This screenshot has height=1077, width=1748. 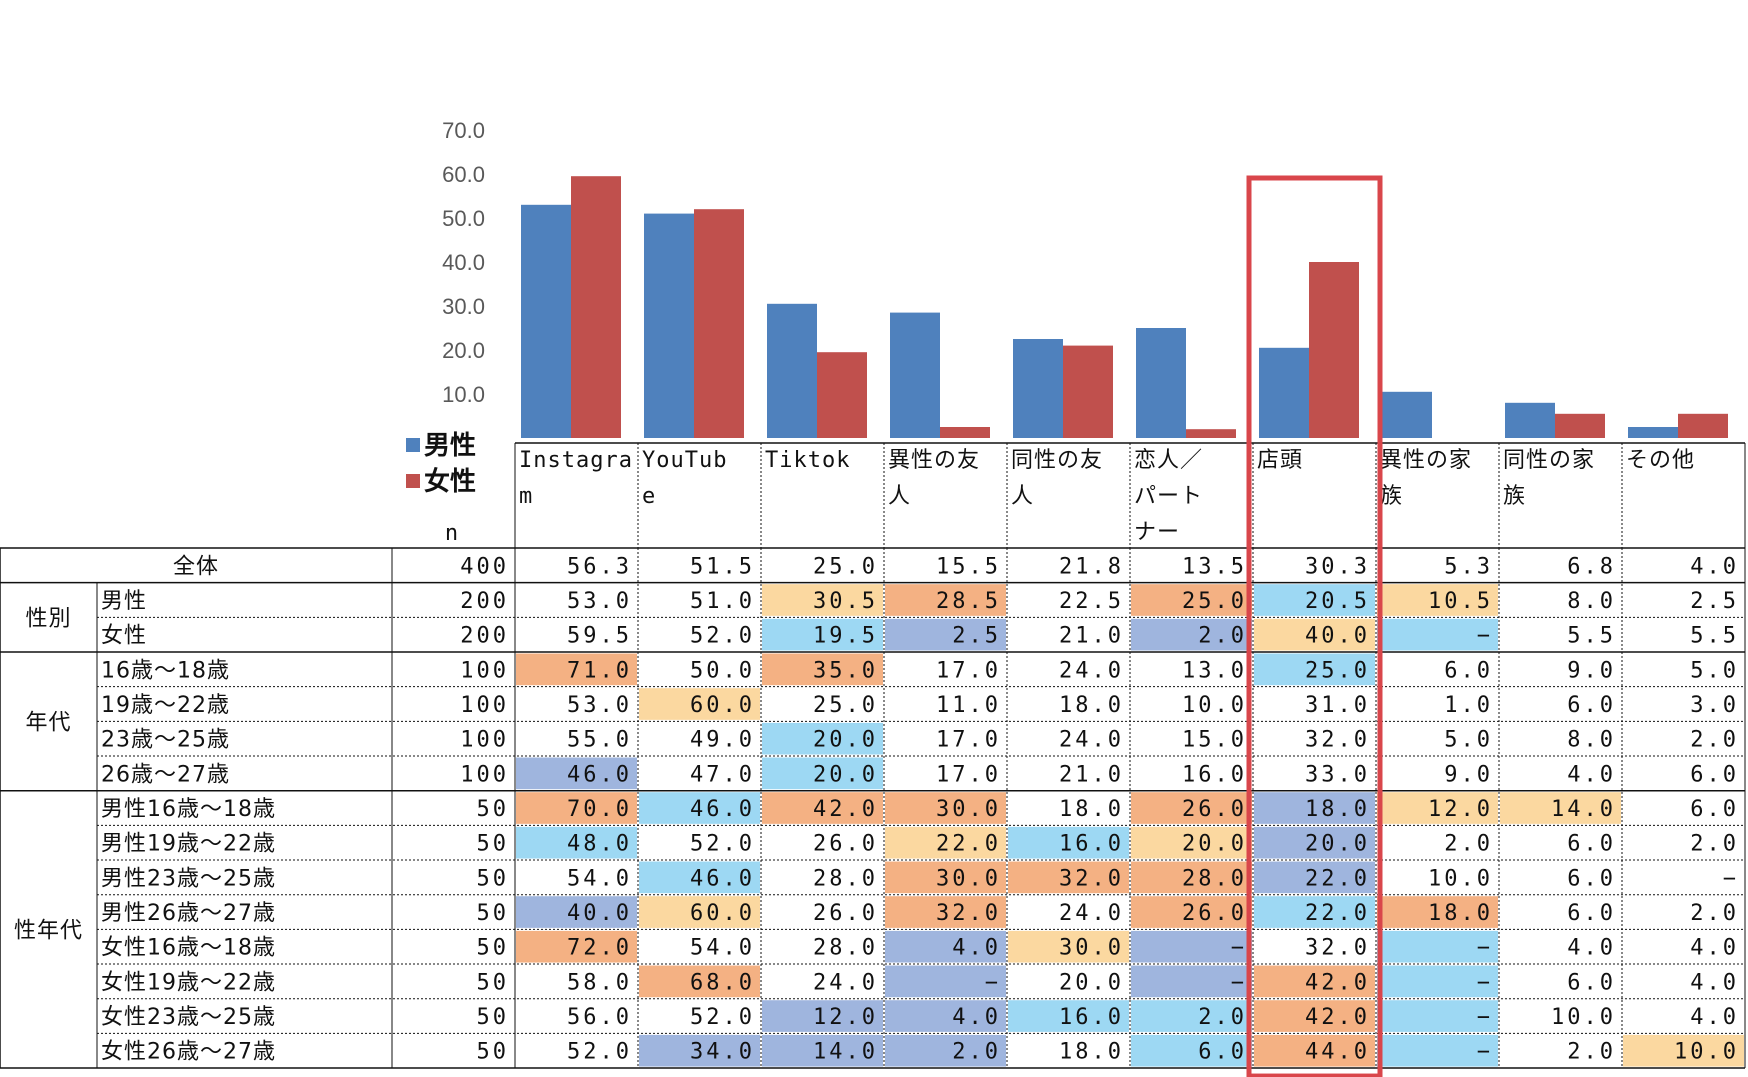 What do you see at coordinates (576, 460) in the screenshot?
I see `column-header-label: Instagra` at bounding box center [576, 460].